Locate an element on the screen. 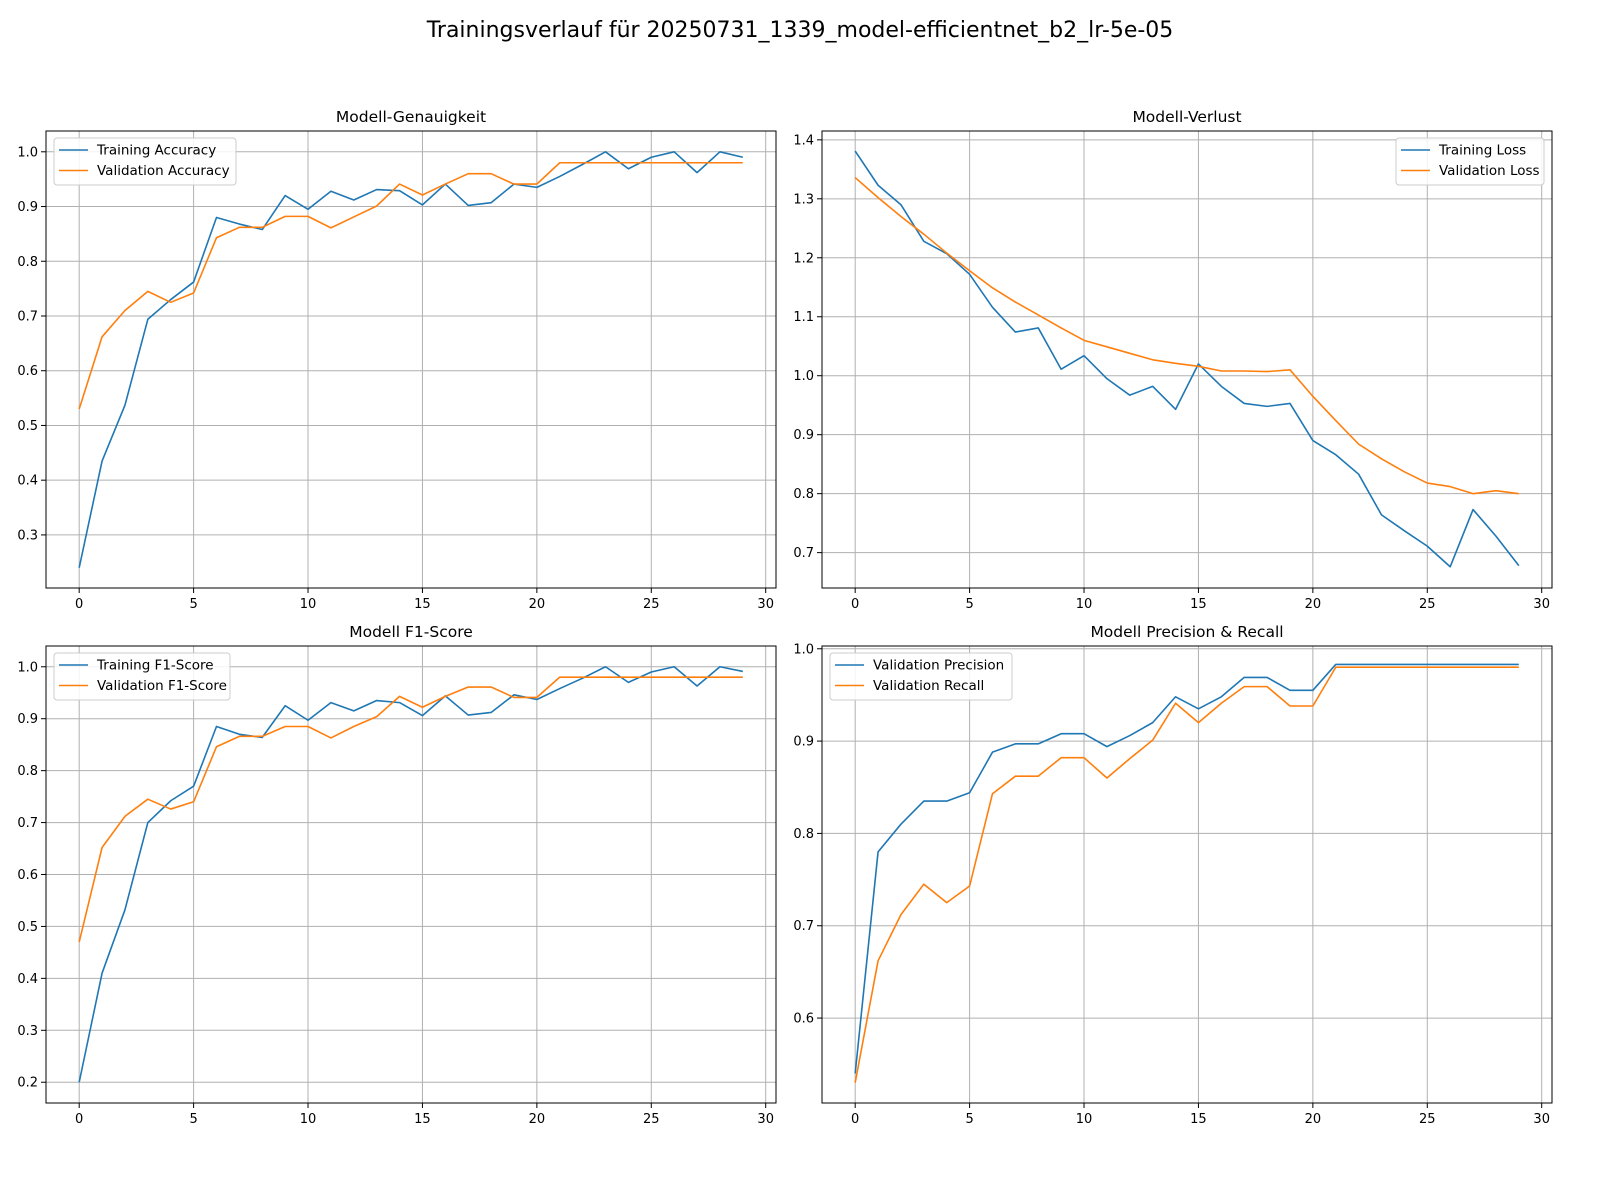 This screenshot has width=1600, height=1200. y-tick-label: 1.2 is located at coordinates (803, 258).